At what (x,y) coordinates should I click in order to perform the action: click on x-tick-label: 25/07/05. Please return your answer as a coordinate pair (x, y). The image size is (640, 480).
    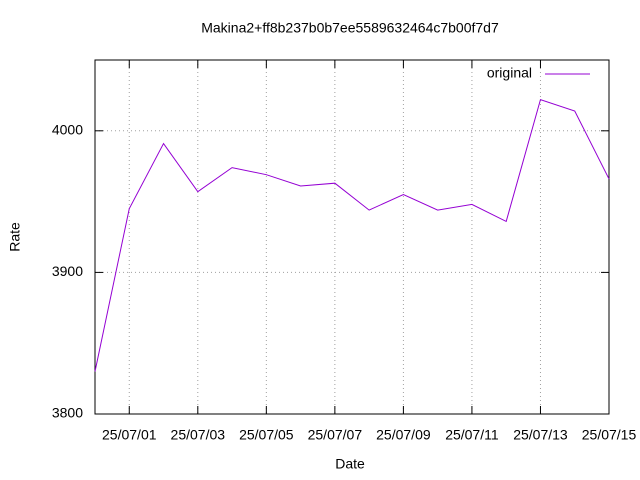
    Looking at the image, I should click on (266, 435).